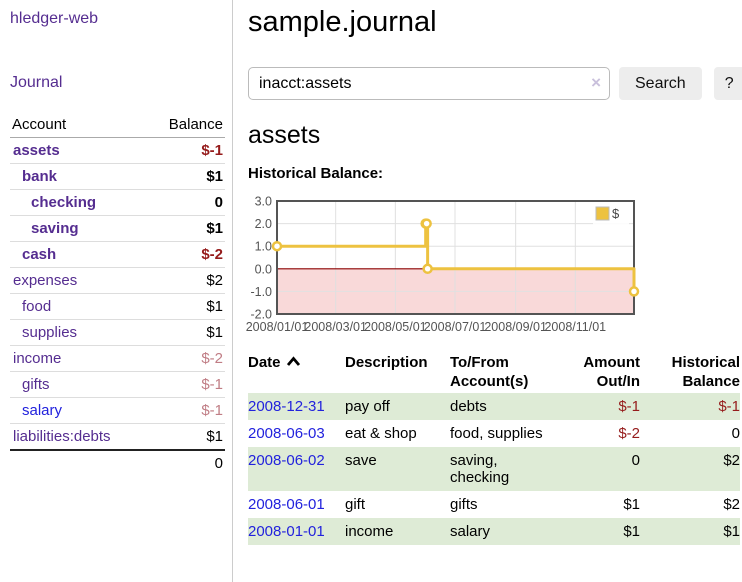 This screenshot has width=742, height=582. Describe the element at coordinates (45, 280) in the screenshot. I see `account-link-expenses: expenses` at that location.